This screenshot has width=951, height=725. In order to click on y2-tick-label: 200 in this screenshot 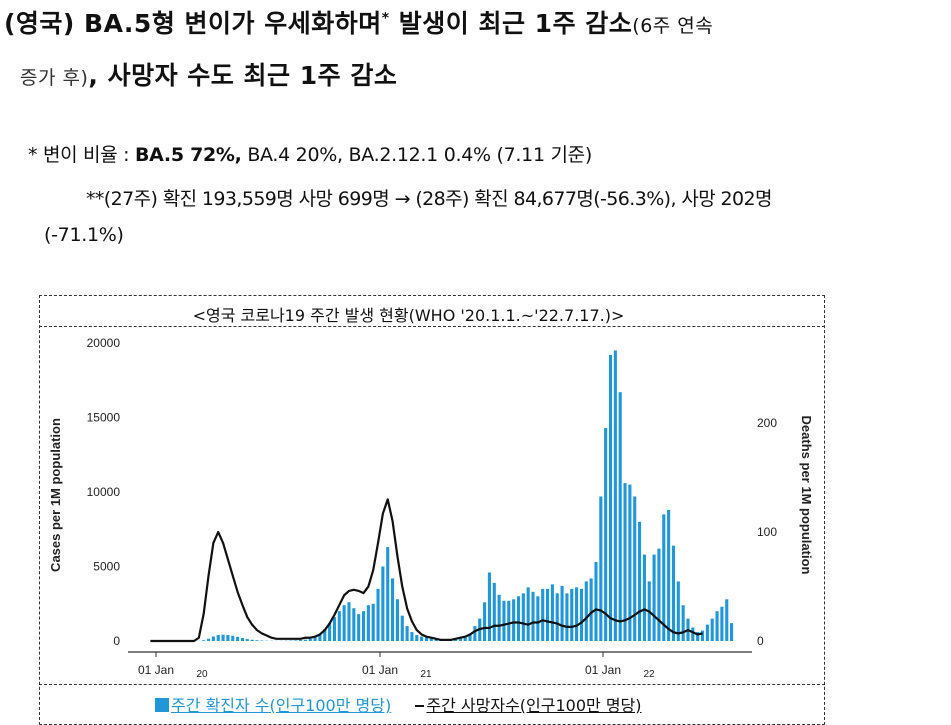, I will do `click(767, 423)`.